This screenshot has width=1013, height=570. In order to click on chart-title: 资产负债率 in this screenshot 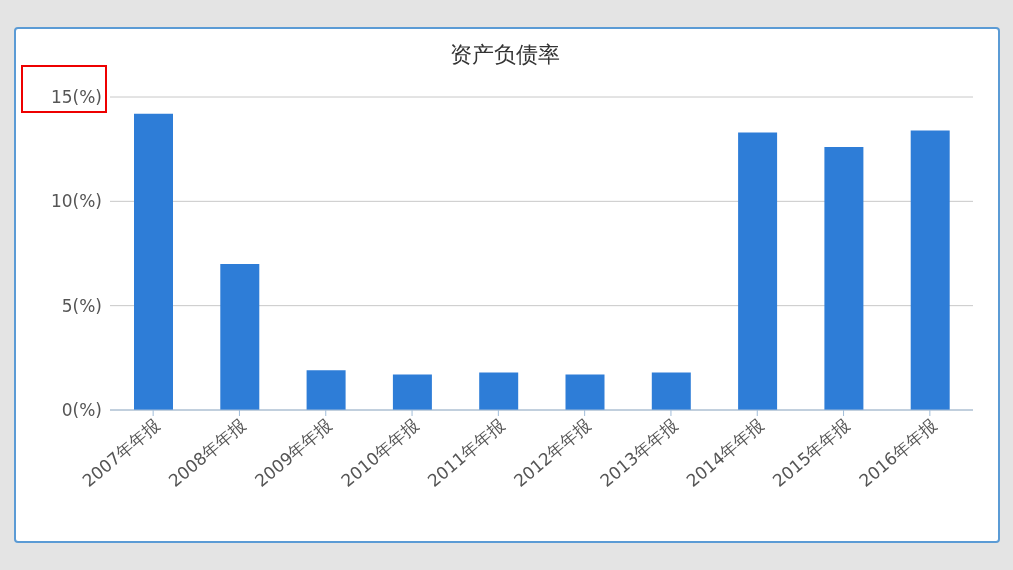, I will do `click(505, 55)`.